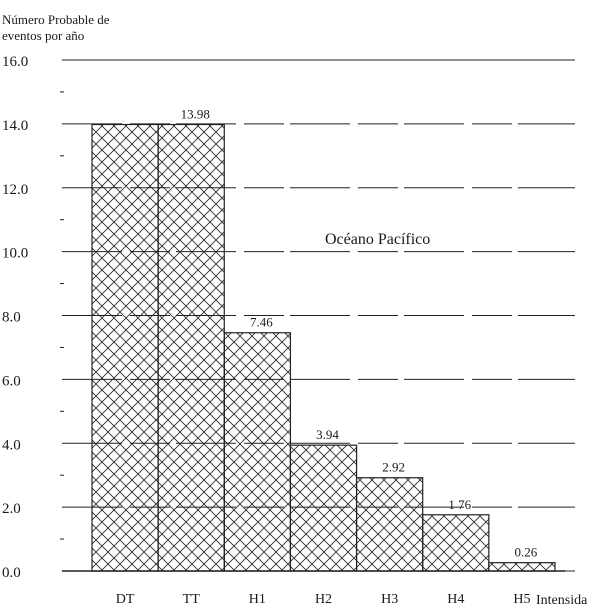  Describe the element at coordinates (261, 322) in the screenshot. I see `data-label: 7.46` at that location.